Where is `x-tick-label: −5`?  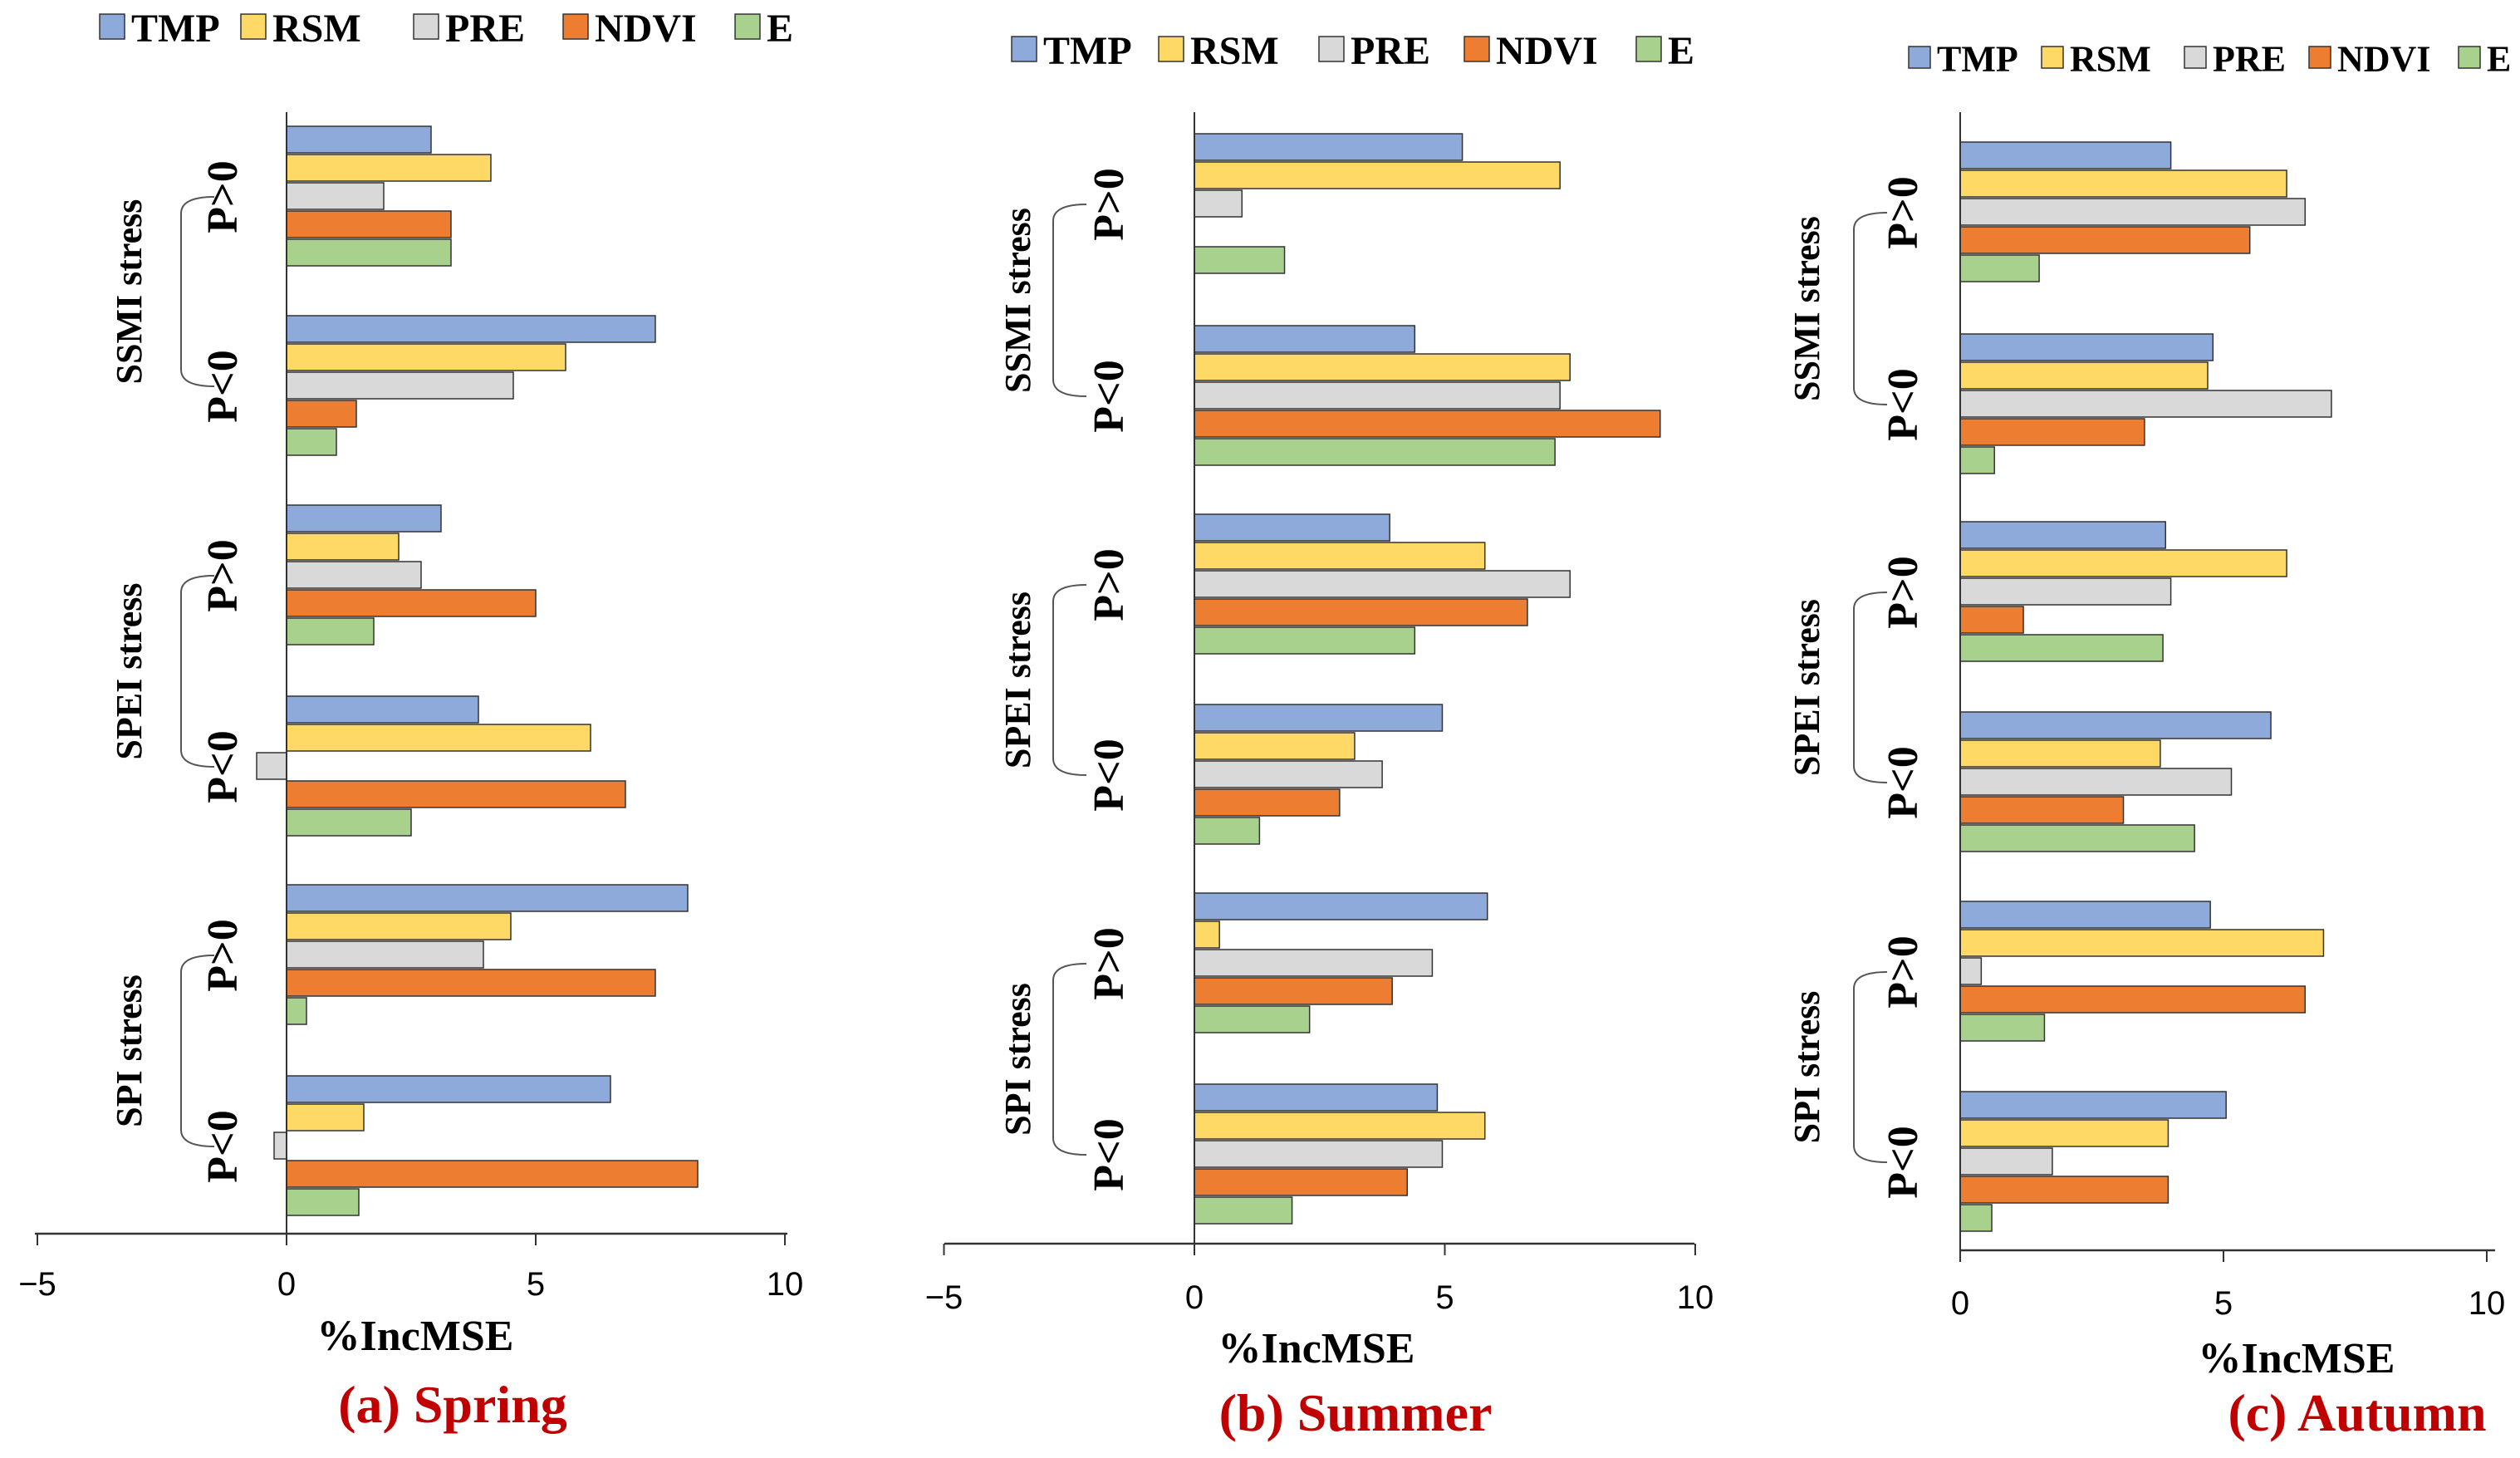
x-tick-label: −5 is located at coordinates (37, 1284).